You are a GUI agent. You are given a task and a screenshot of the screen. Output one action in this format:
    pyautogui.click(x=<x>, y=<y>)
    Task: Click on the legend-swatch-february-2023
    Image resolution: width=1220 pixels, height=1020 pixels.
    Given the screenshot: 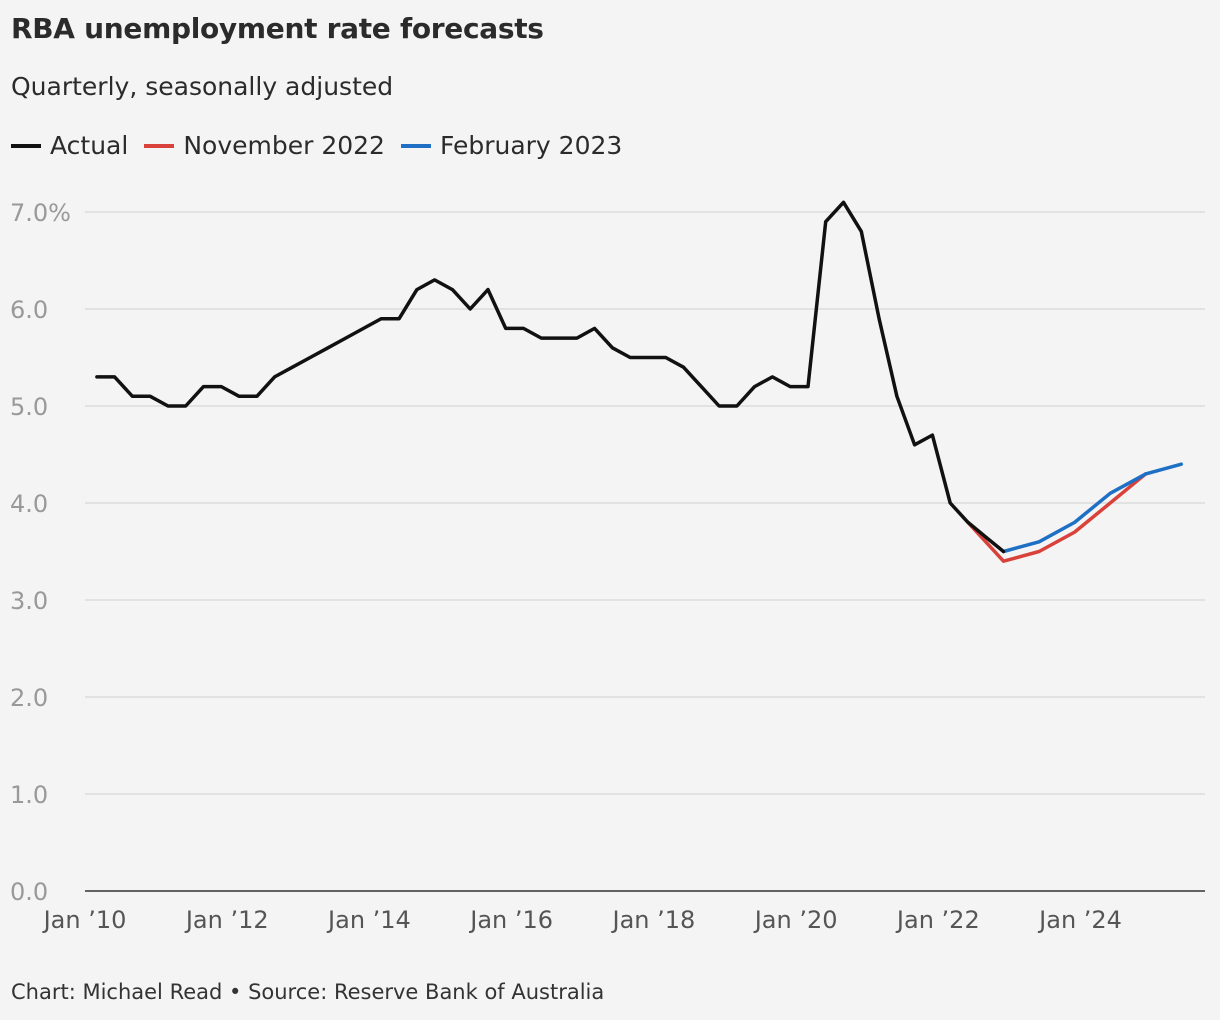 What is the action you would take?
    pyautogui.click(x=415, y=145)
    